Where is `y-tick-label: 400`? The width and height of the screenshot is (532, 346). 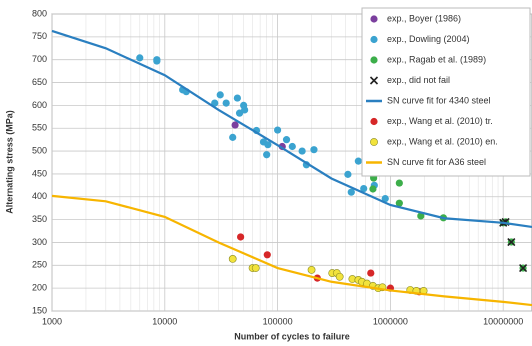 y-tick-label: 400 is located at coordinates (39, 196).